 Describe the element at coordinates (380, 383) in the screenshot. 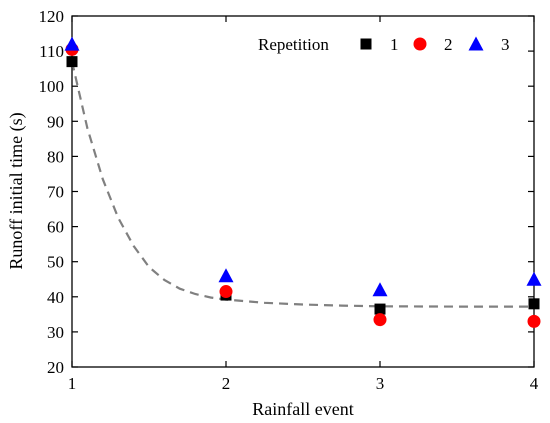

I see `x-tick-label: 3` at that location.